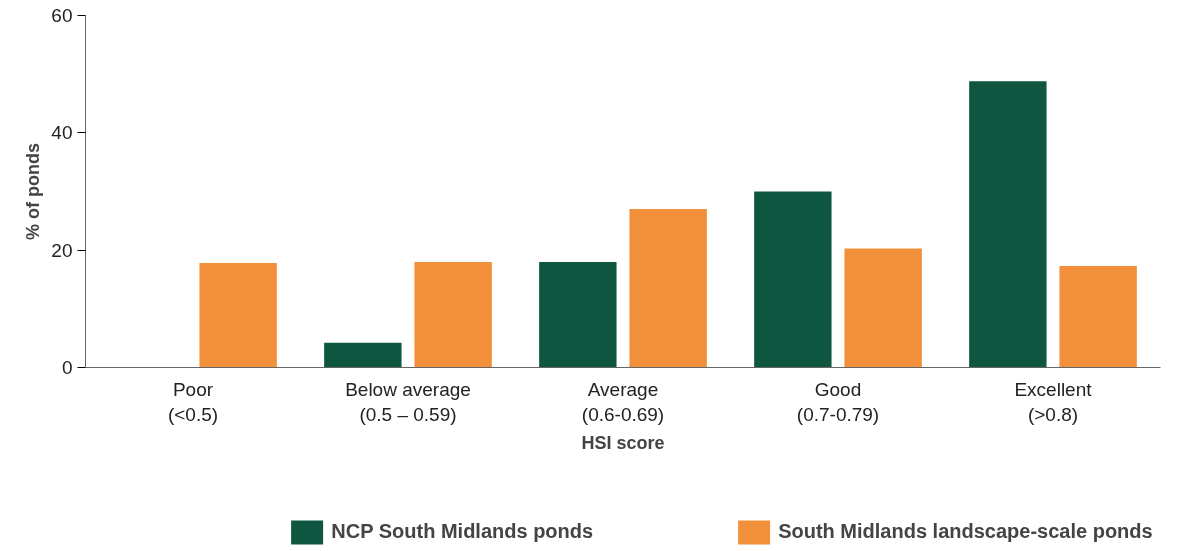 This screenshot has width=1181, height=551. Describe the element at coordinates (623, 401) in the screenshot. I see `x-tick-label: Average (0.6-0.69)` at that location.